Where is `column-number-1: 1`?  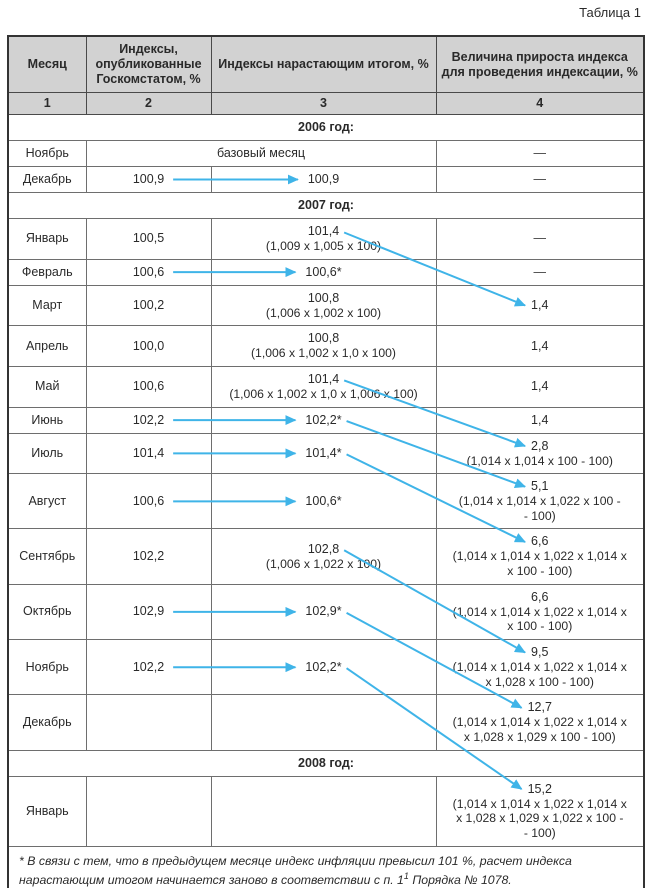 column-number-1: 1 is located at coordinates (47, 103).